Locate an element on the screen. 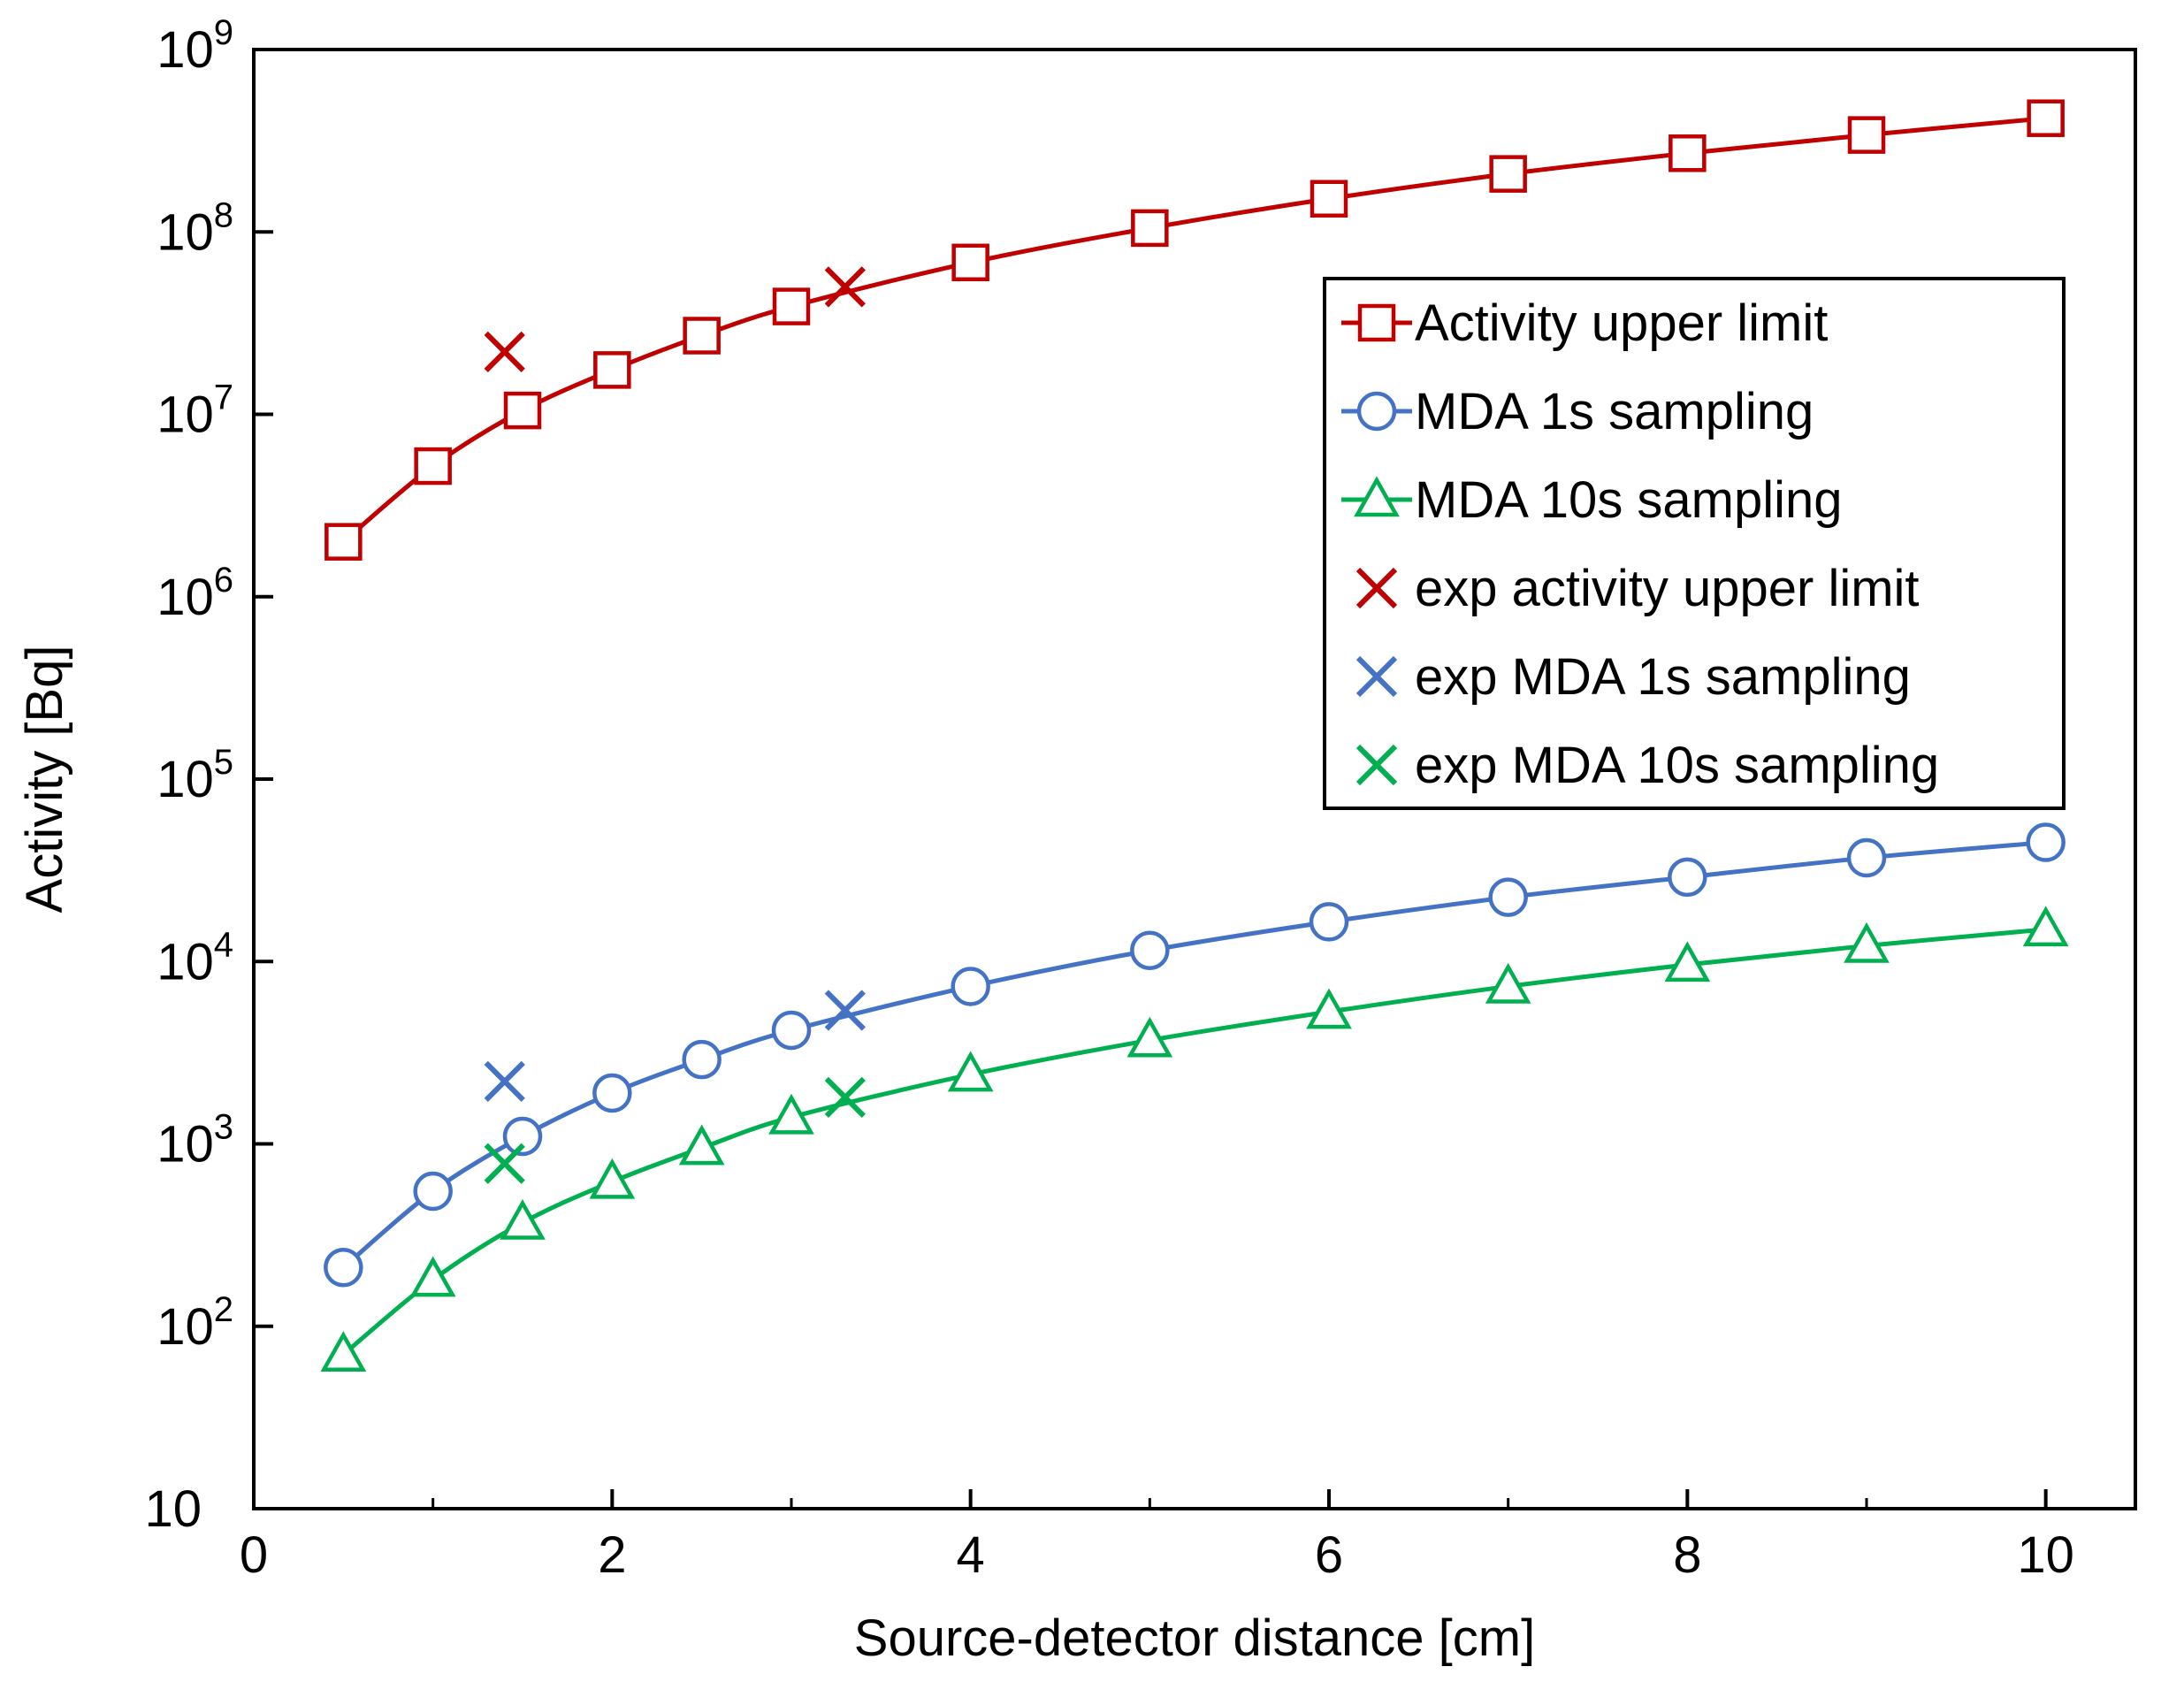 The image size is (2184, 1682). y-tick-label: 10⁴ is located at coordinates (195, 958).